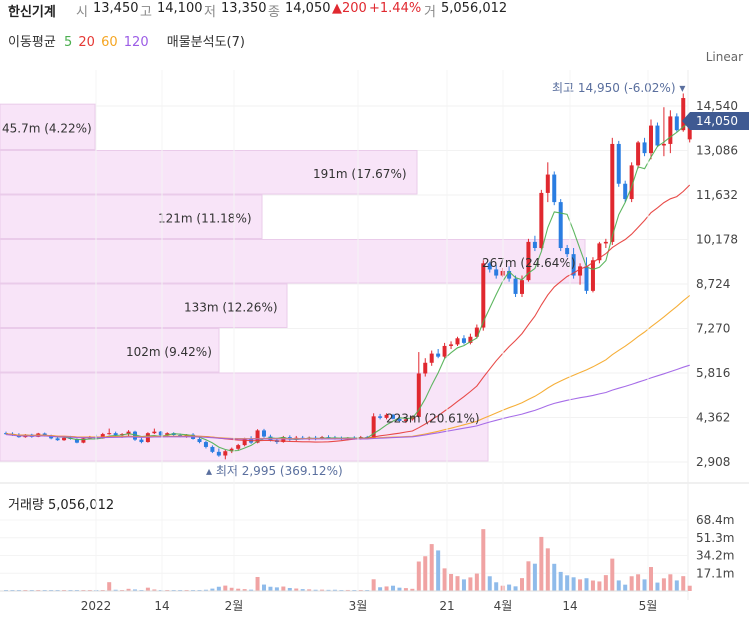 This screenshot has height=625, width=749. What do you see at coordinates (47, 128) in the screenshot?
I see `volume-profile-label: 45.7m (4.22%)` at bounding box center [47, 128].